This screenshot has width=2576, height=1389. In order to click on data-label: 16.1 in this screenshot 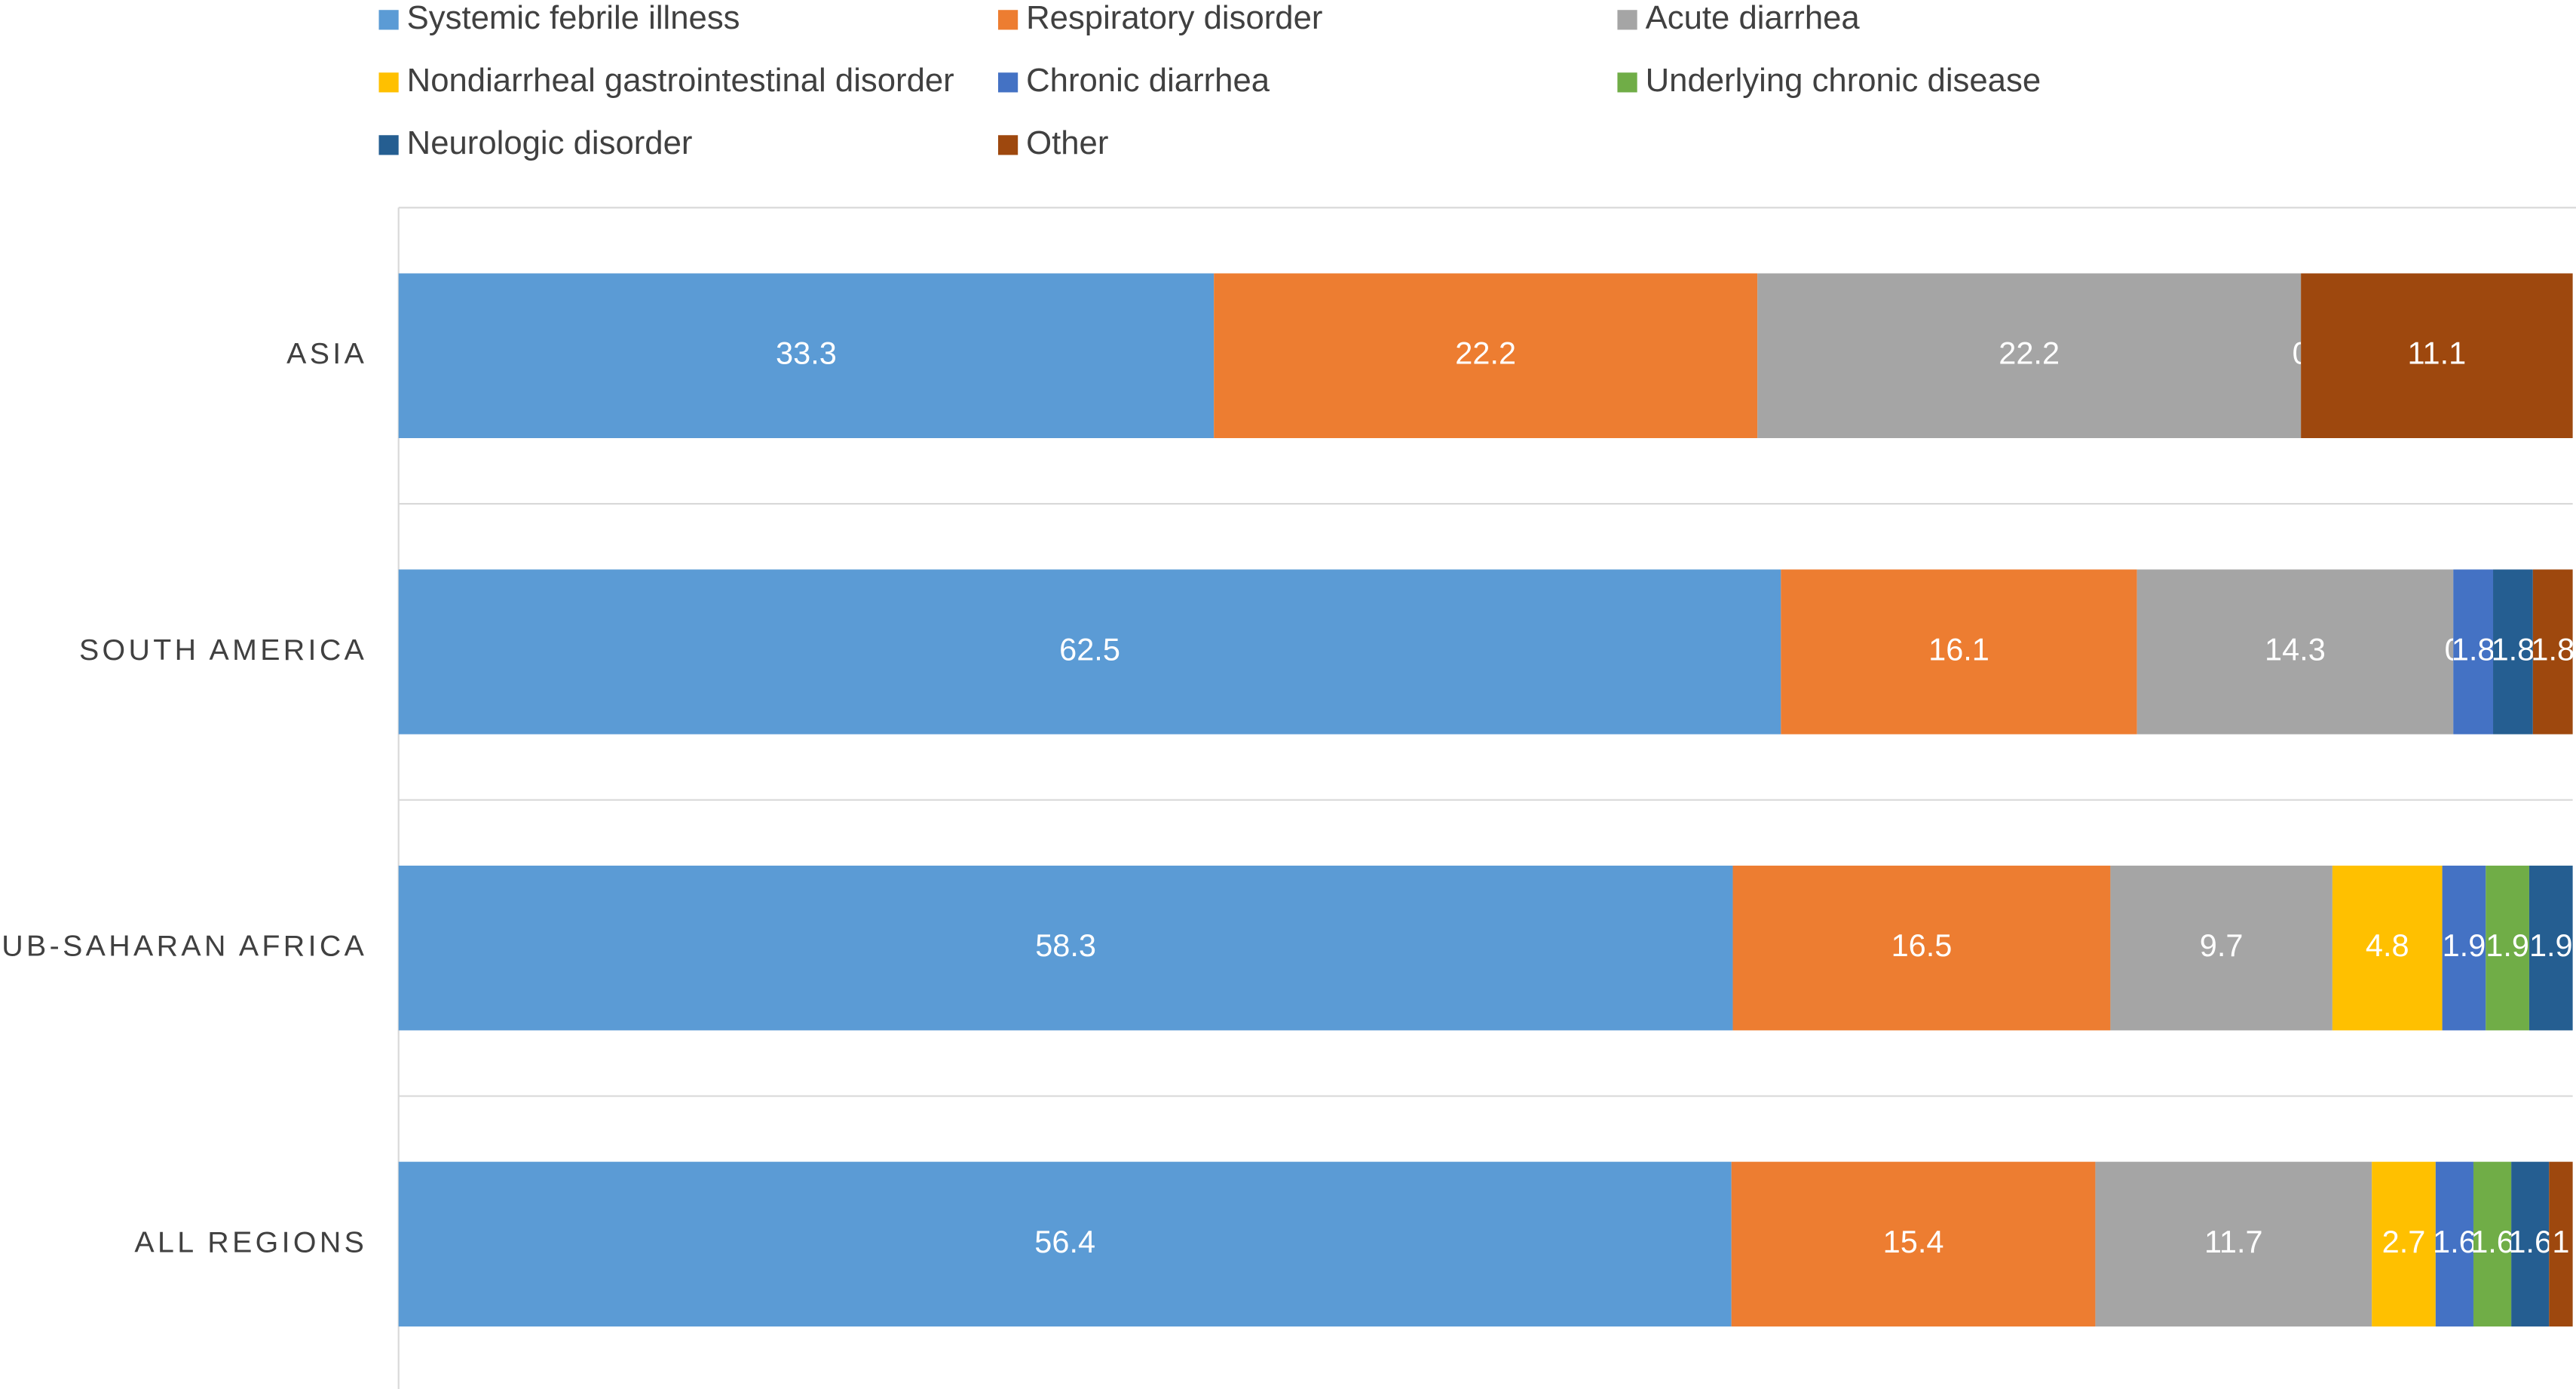, I will do `click(1958, 649)`.